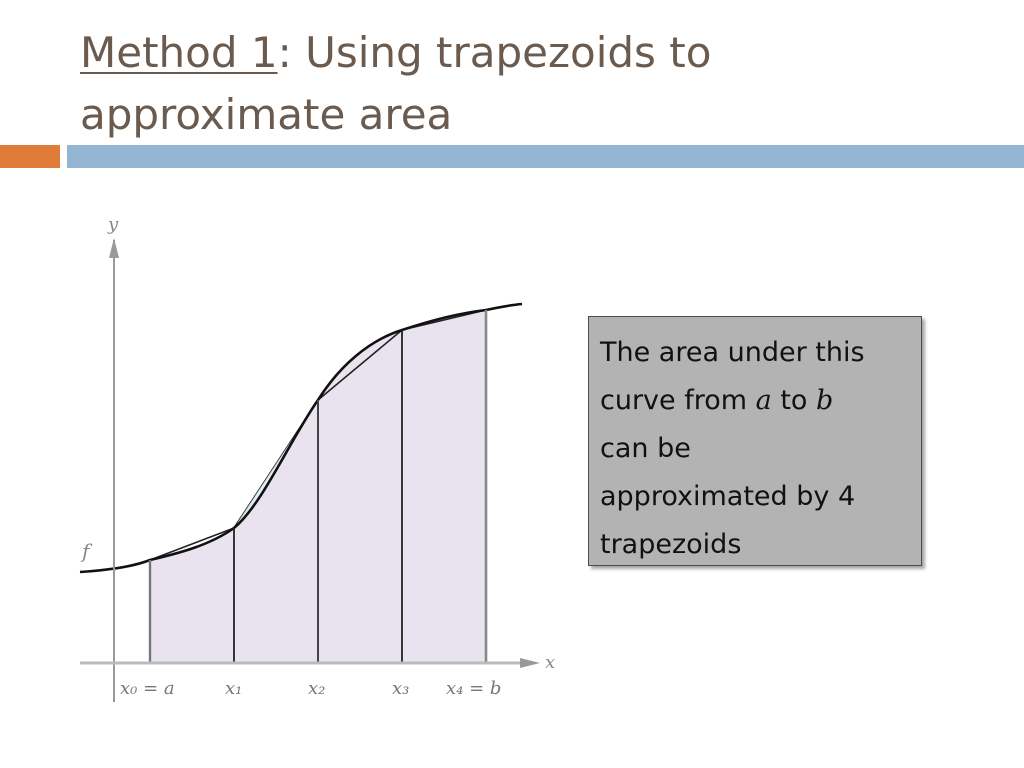  I want to click on callout-text: to, so click(794, 400).